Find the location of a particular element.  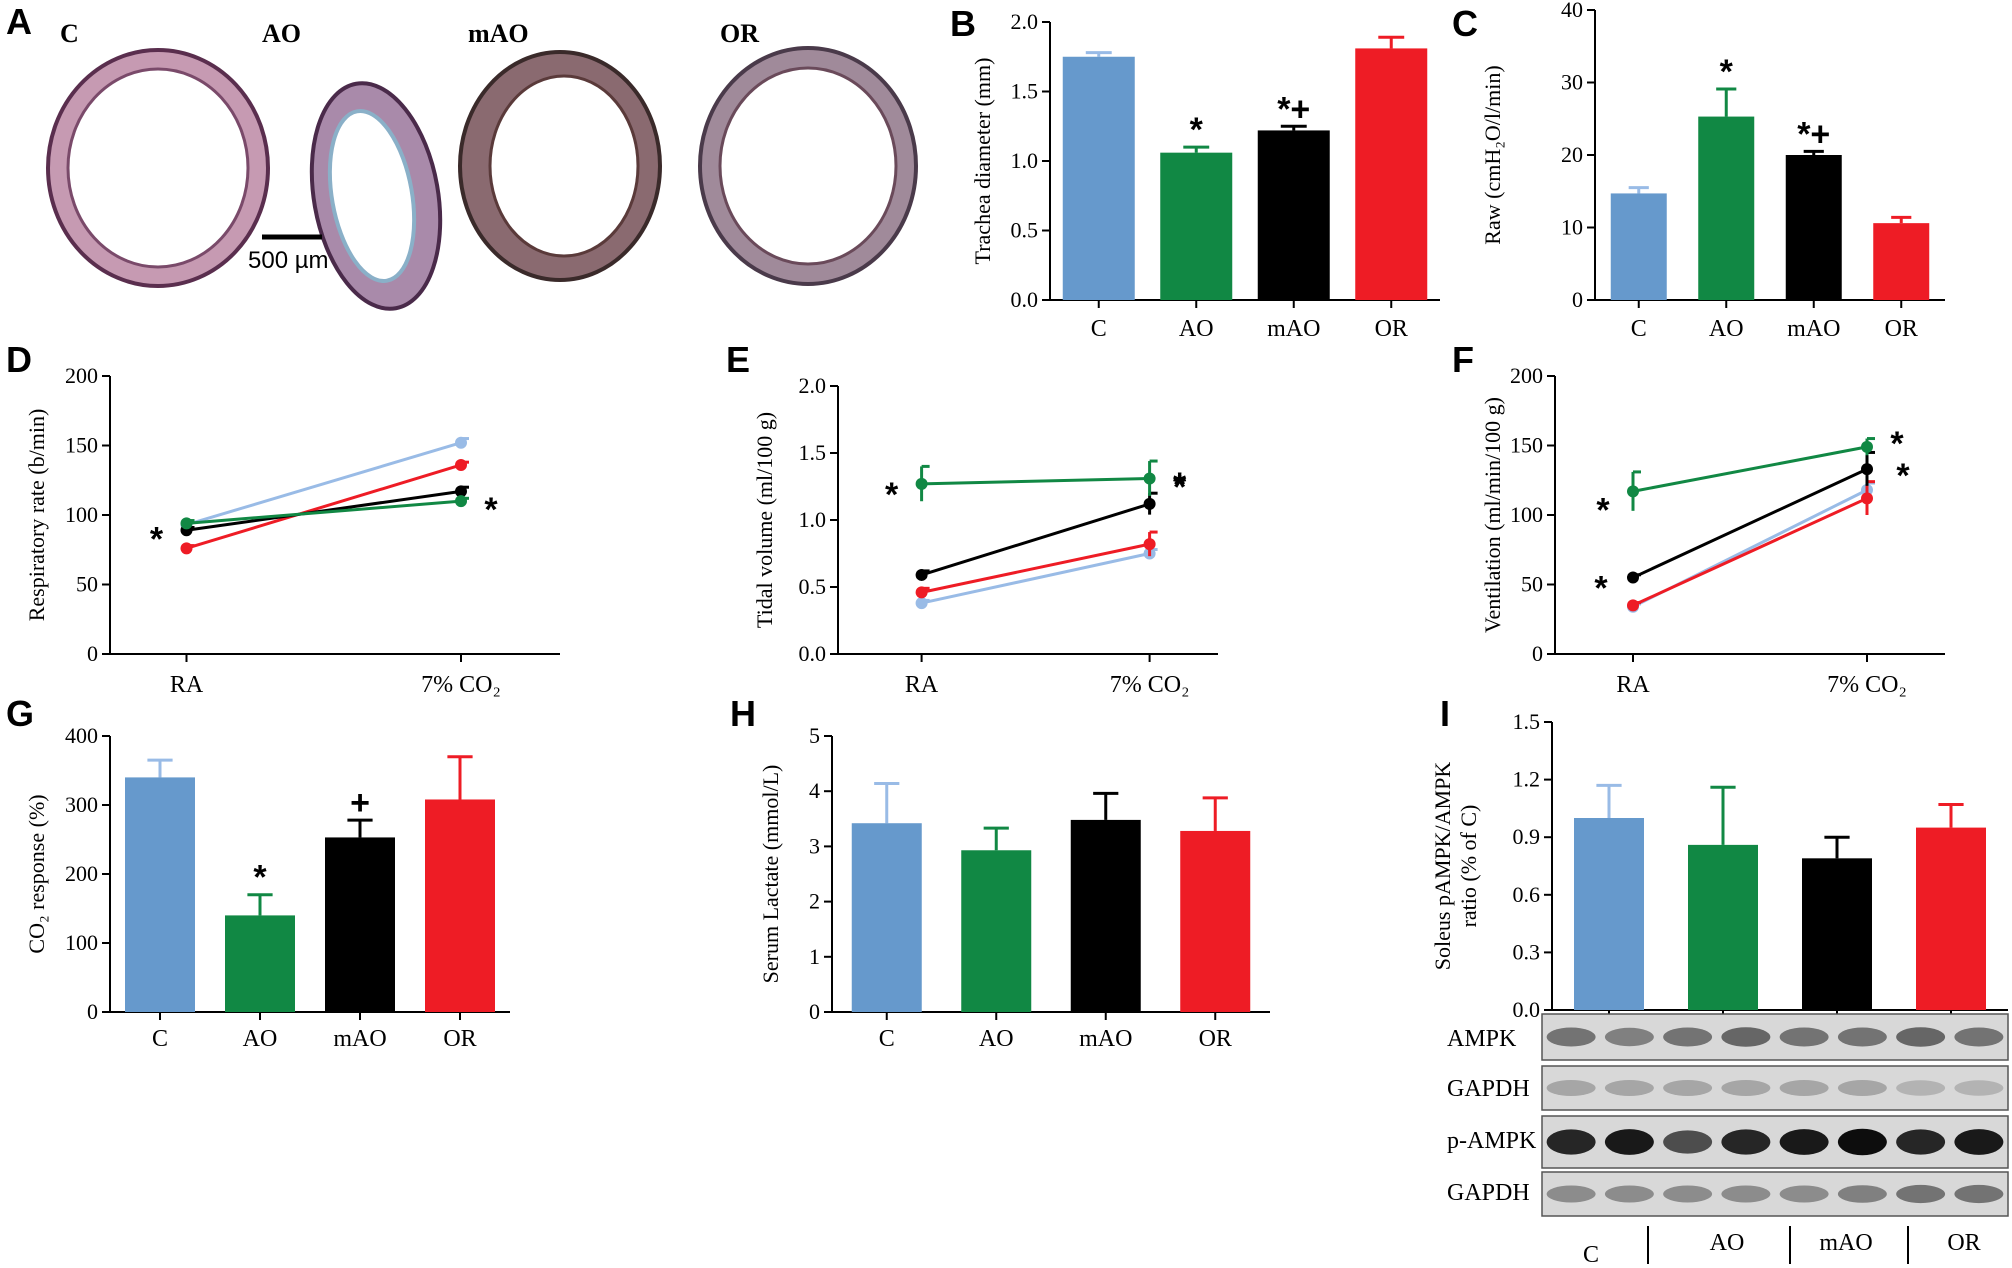

y-axis-label: Soleus pAMPK/AMPK is located at coordinates (1442, 866).